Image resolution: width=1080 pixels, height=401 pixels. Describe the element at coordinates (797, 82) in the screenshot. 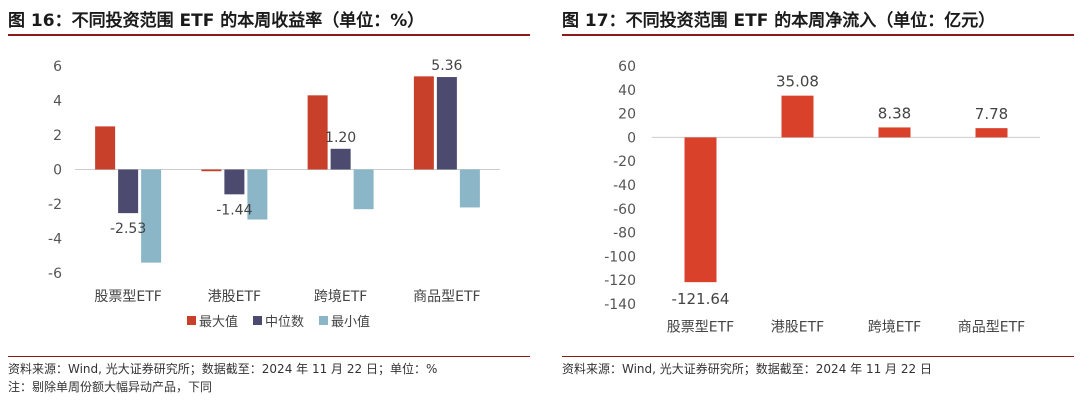

I see `data-label: 35.08` at that location.